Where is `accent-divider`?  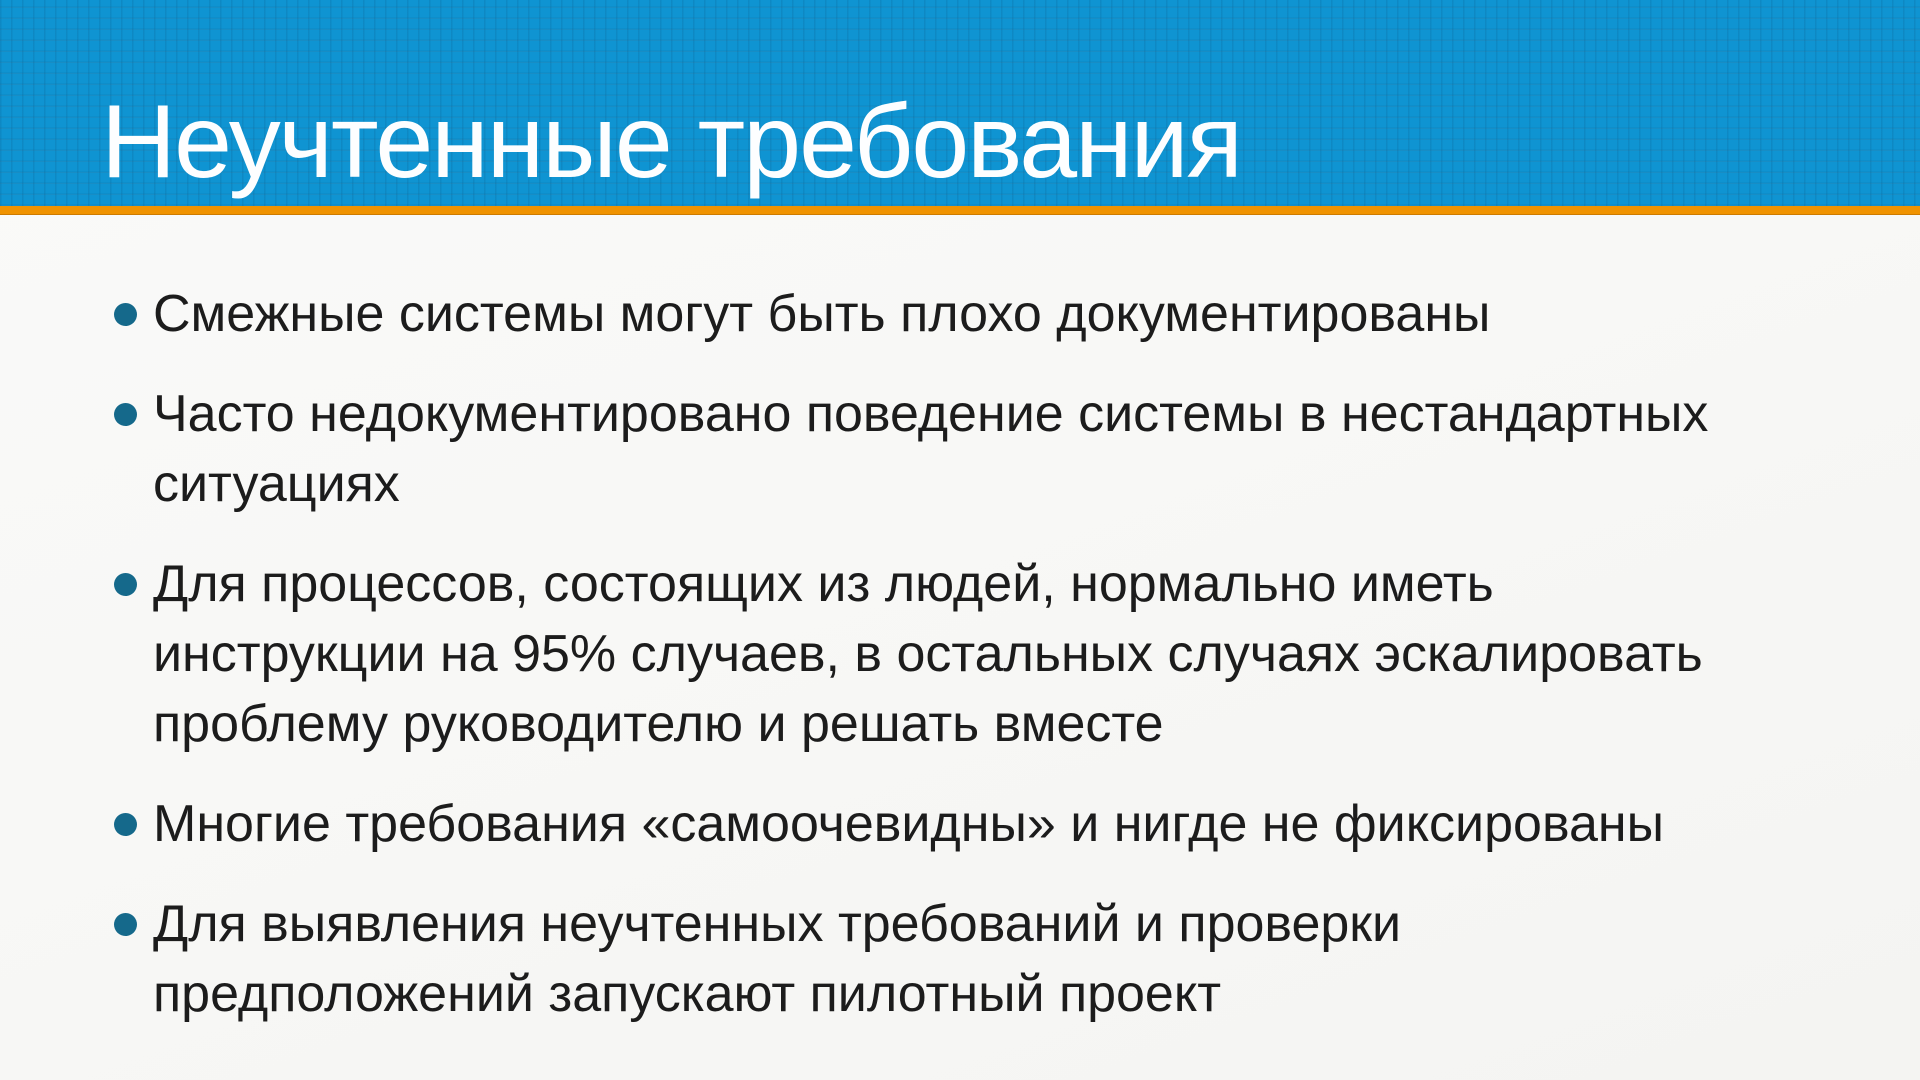
accent-divider is located at coordinates (960, 210).